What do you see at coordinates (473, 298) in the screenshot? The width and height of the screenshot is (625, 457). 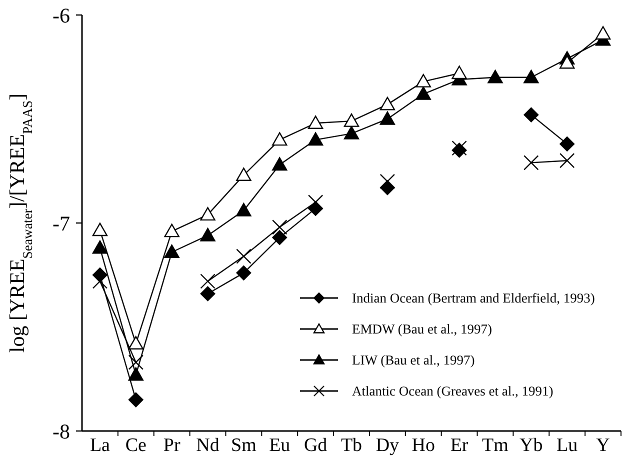 I see `legend-label: Indian Ocean (Bertram and Elderfield, 1993)` at bounding box center [473, 298].